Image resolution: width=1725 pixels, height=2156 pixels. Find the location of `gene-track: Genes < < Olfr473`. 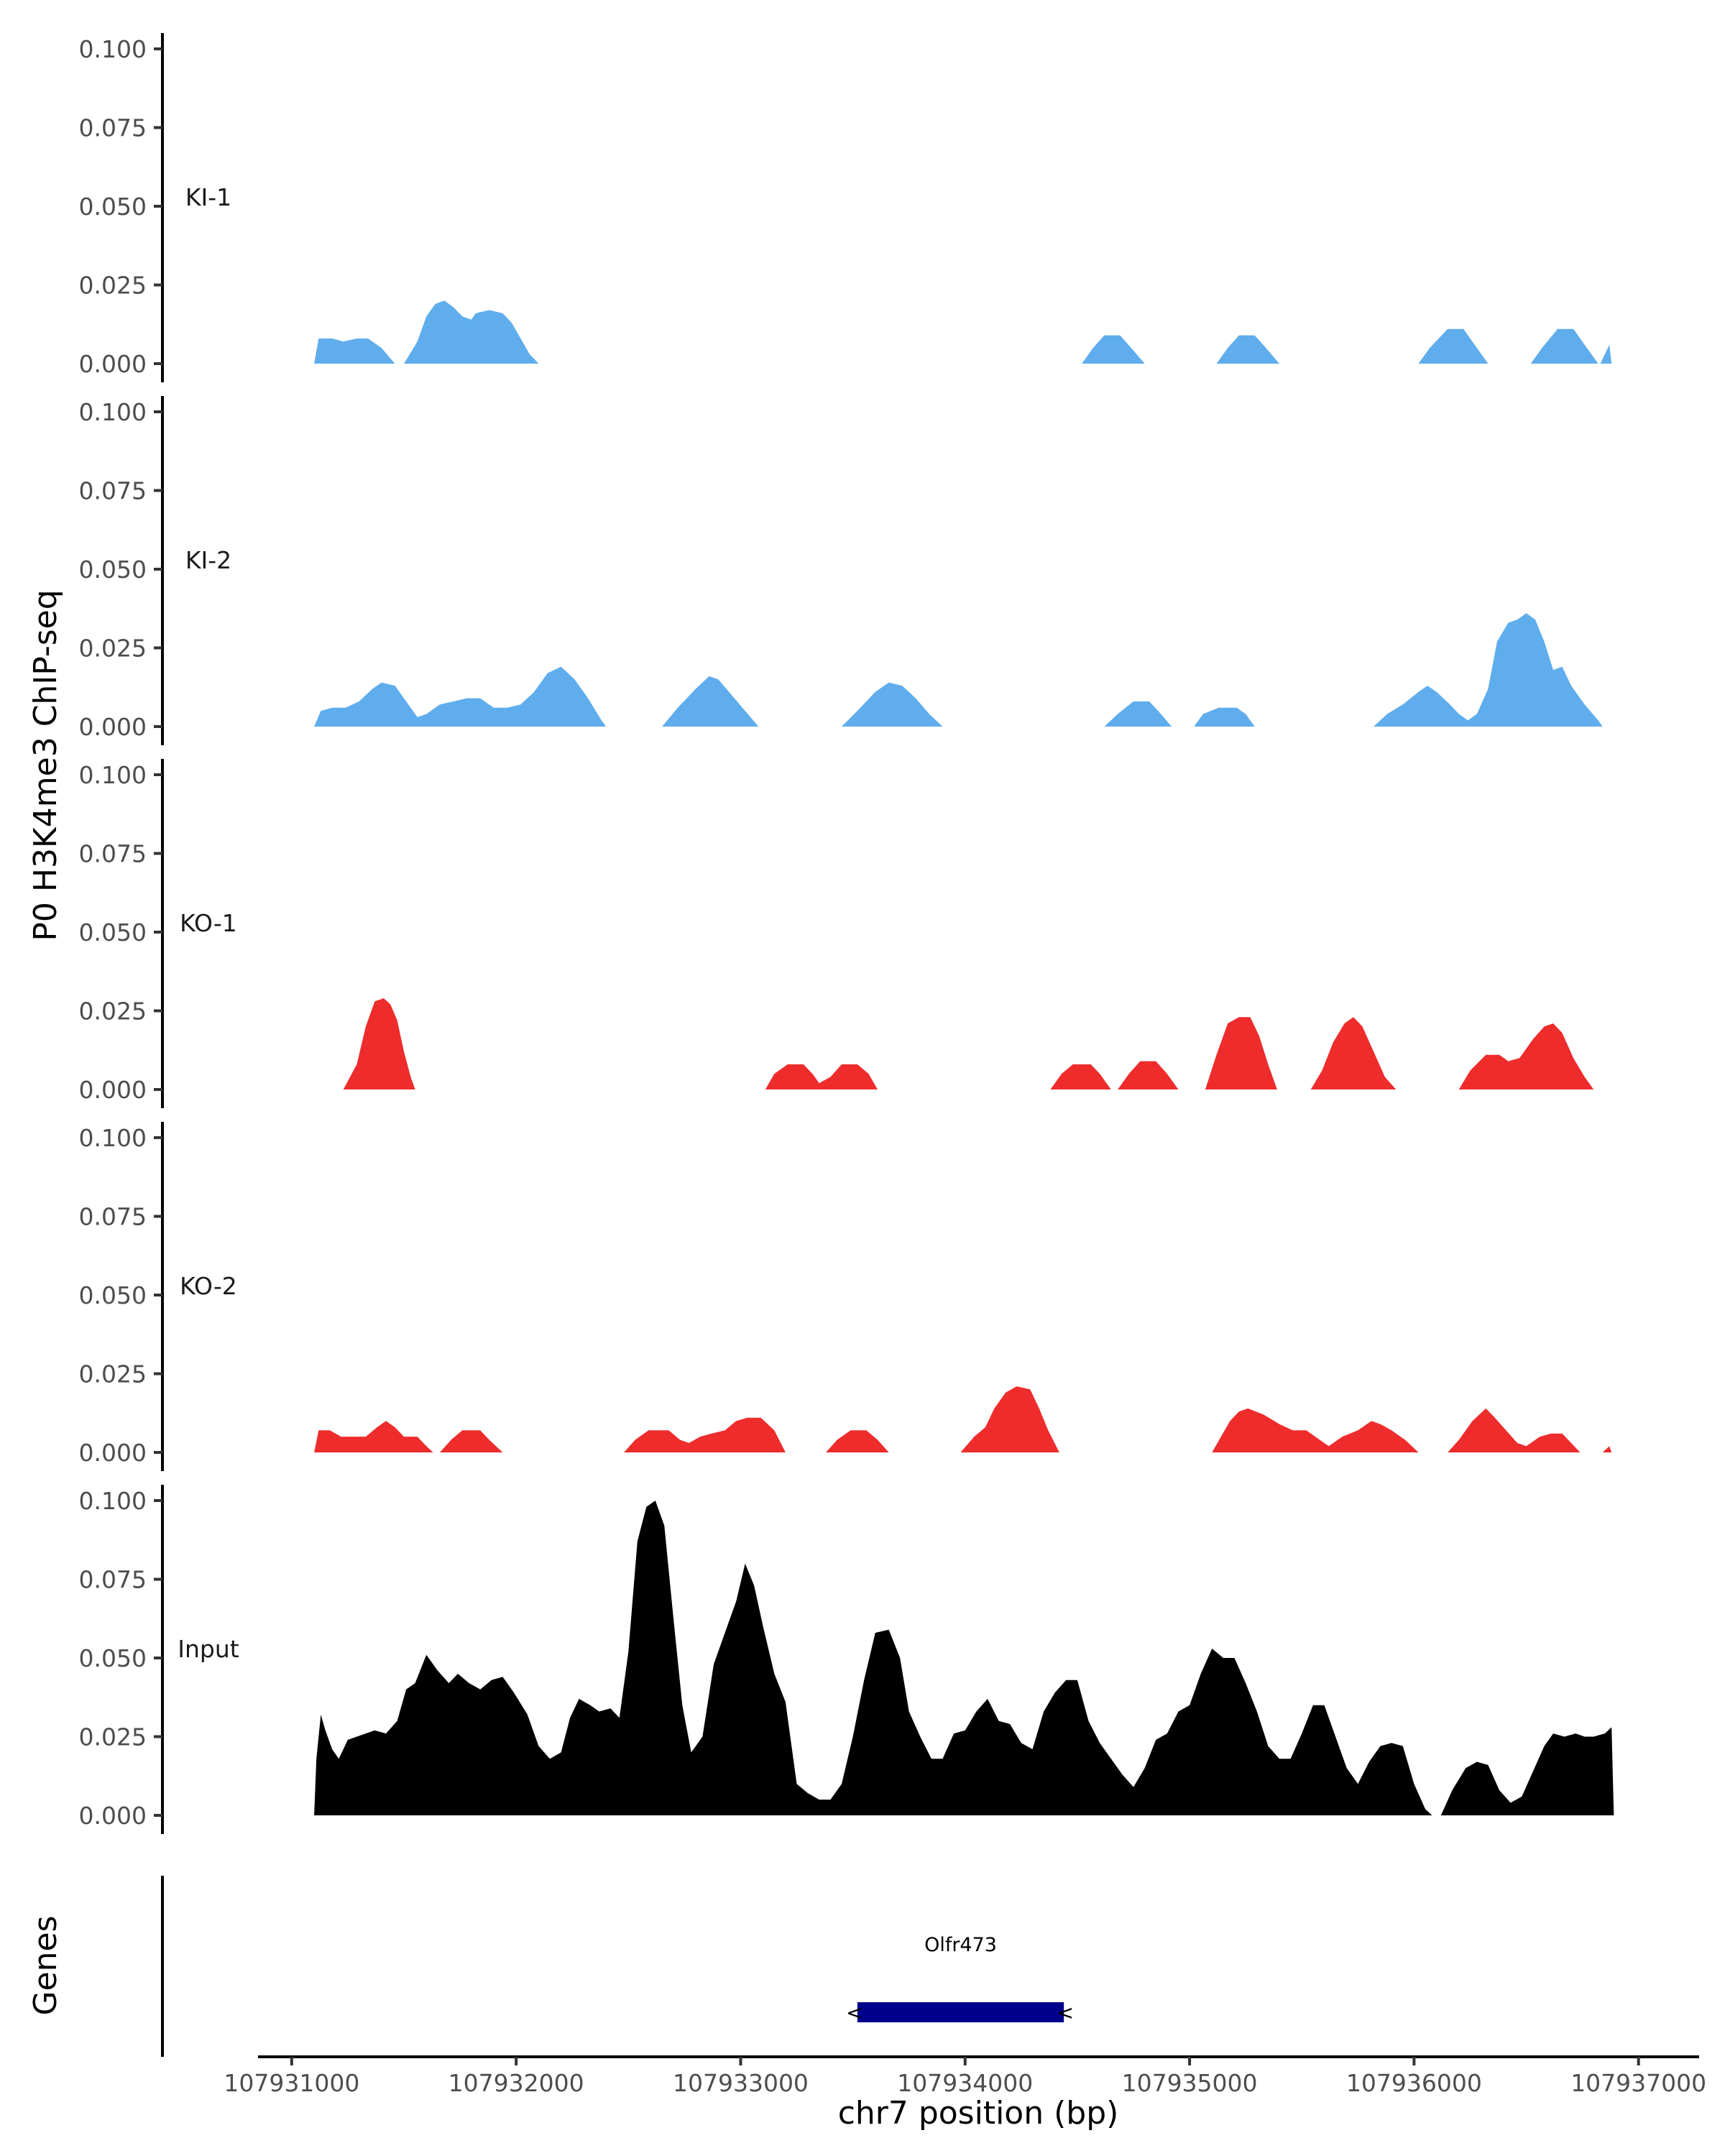

gene-track: Genes < < Olfr473 is located at coordinates (550, 1966).